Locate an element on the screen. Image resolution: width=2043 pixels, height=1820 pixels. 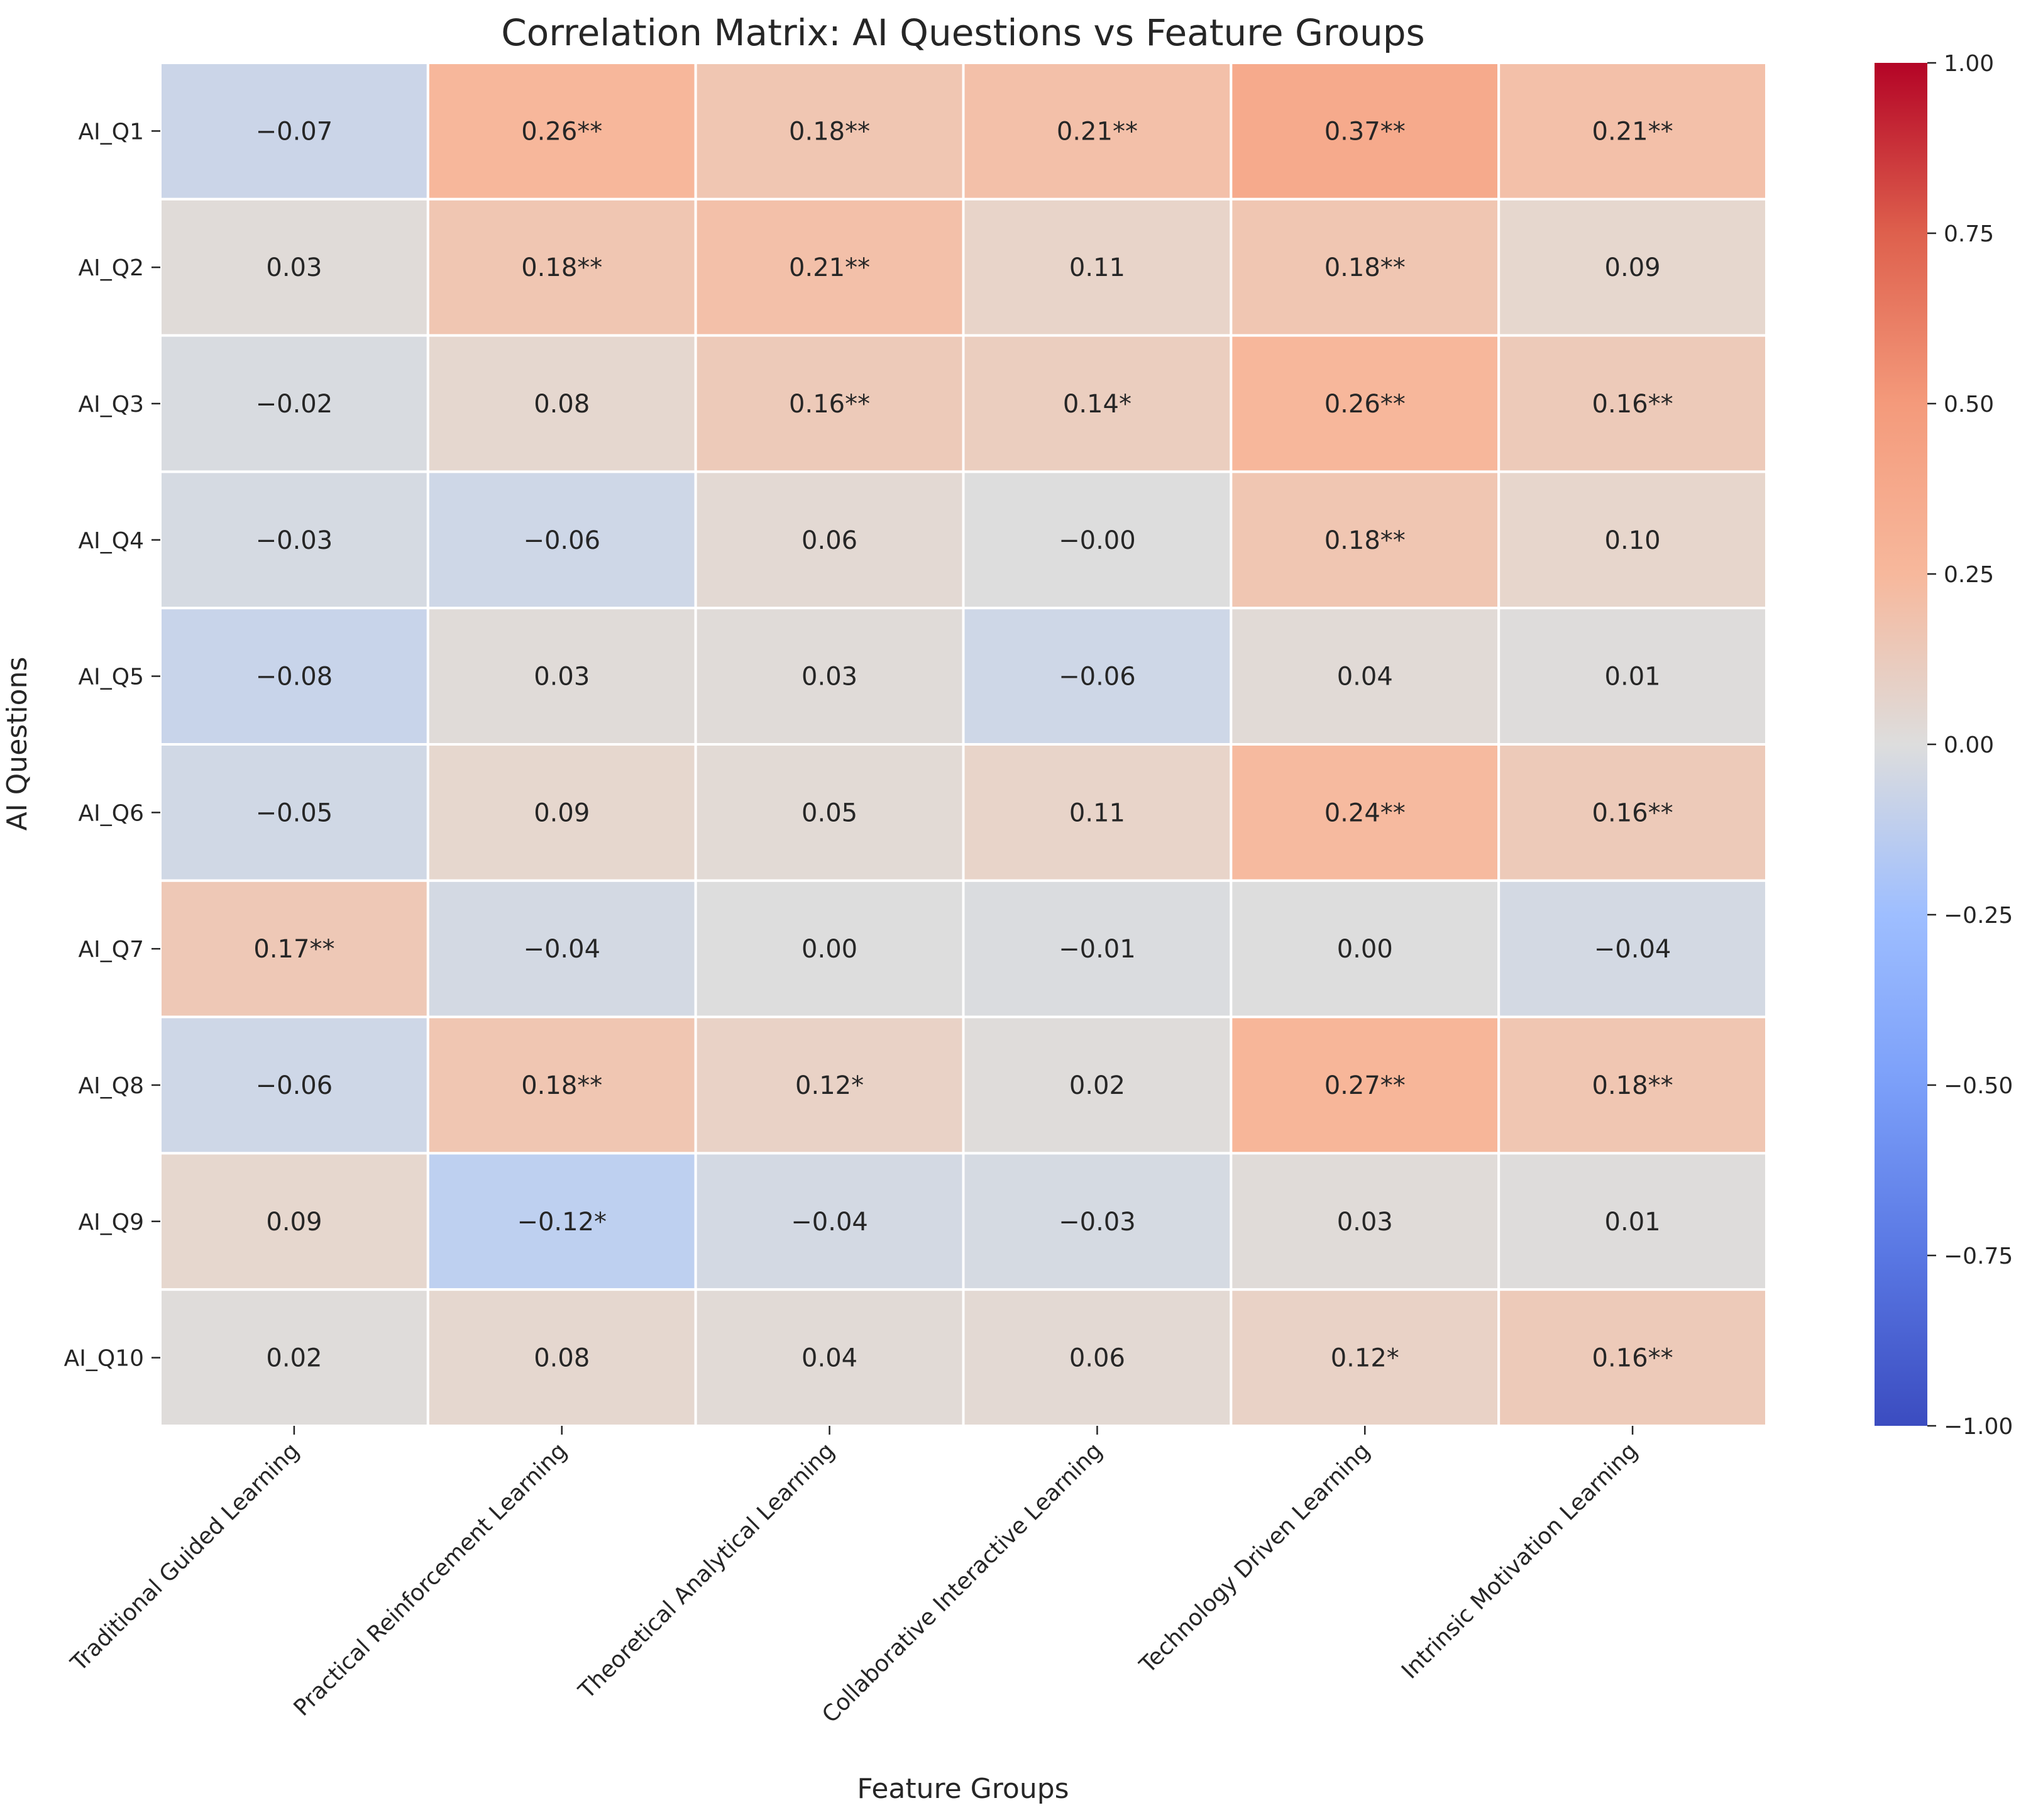
colorbar-tick-label: −1.00 is located at coordinates (1978, 1427).